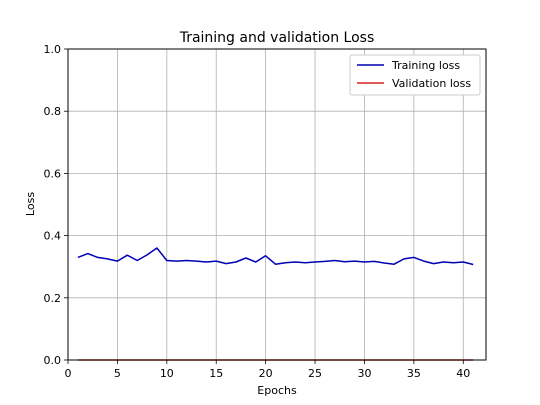 The image size is (540, 405). What do you see at coordinates (53, 49) in the screenshot?
I see `y-tick-label: 1.0` at bounding box center [53, 49].